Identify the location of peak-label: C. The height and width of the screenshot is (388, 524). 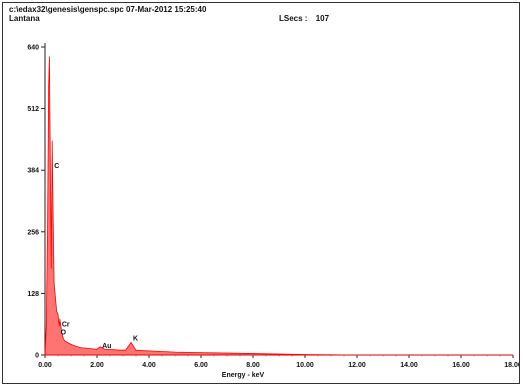
(56, 166).